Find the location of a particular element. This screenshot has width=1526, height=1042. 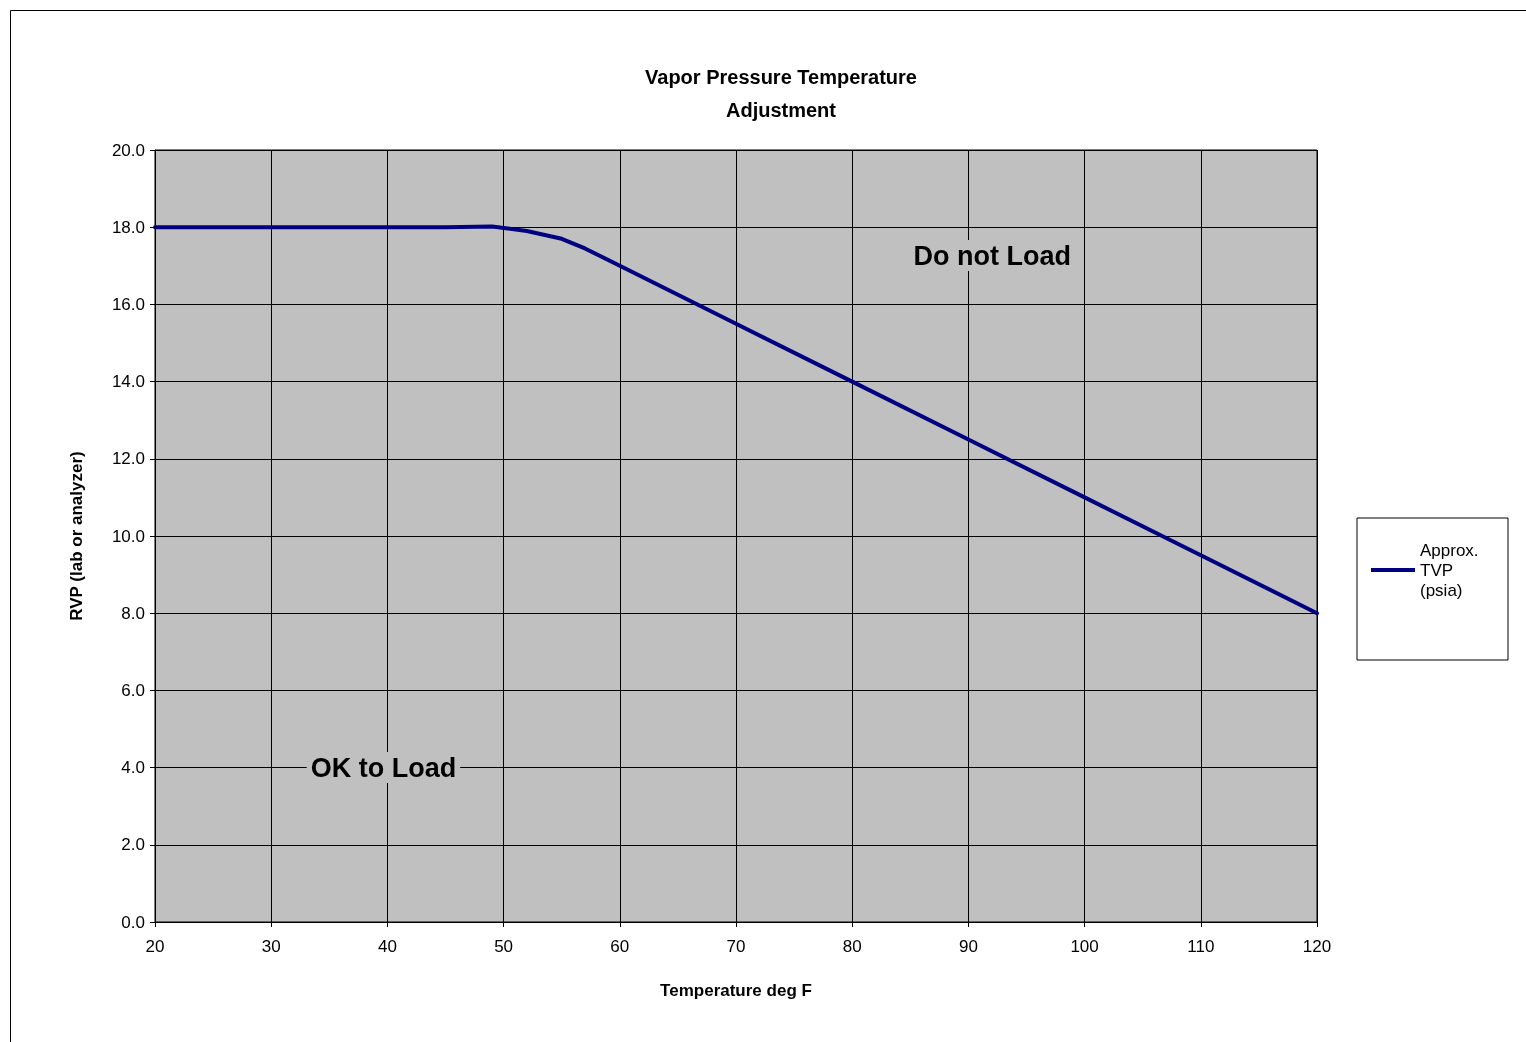

legend-label: Approx. TVP (psia) is located at coordinates (1452, 570).